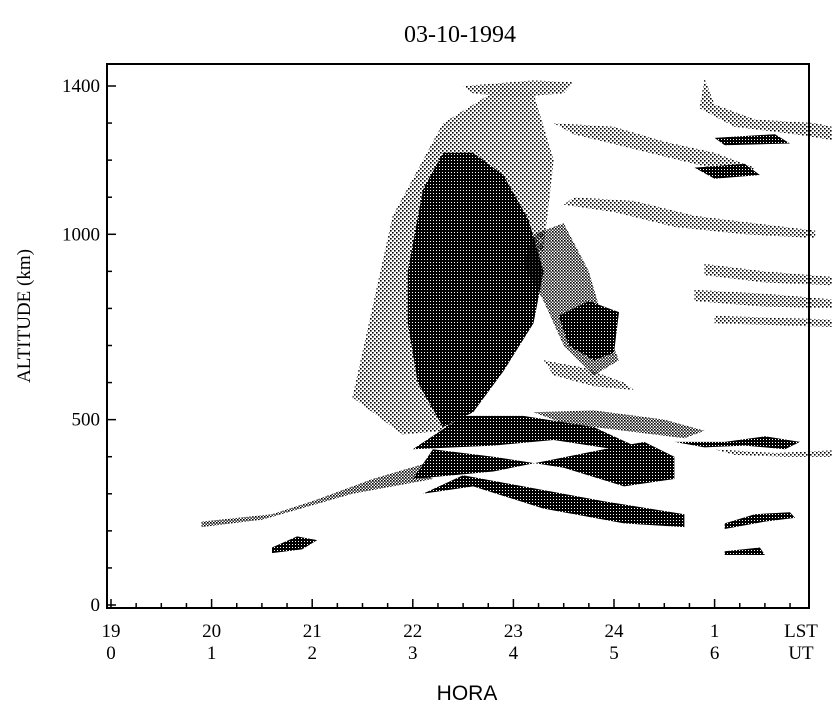 This screenshot has width=832, height=711. I want to click on y-tick-label: 1000, so click(81, 234).